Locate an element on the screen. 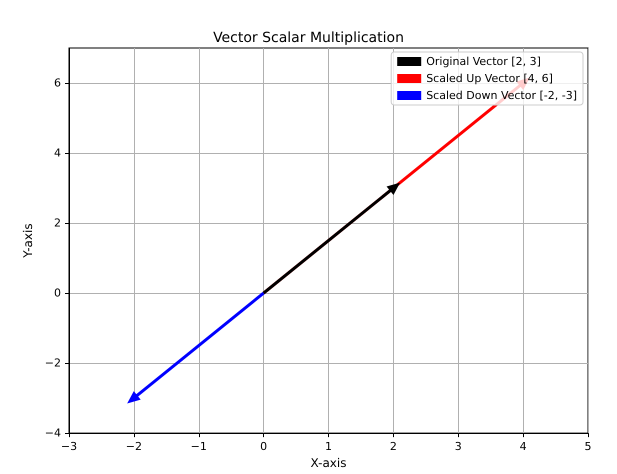 The height and width of the screenshot is (474, 617). legend-label: Scaled Down Vector [-2, -3] is located at coordinates (502, 95).